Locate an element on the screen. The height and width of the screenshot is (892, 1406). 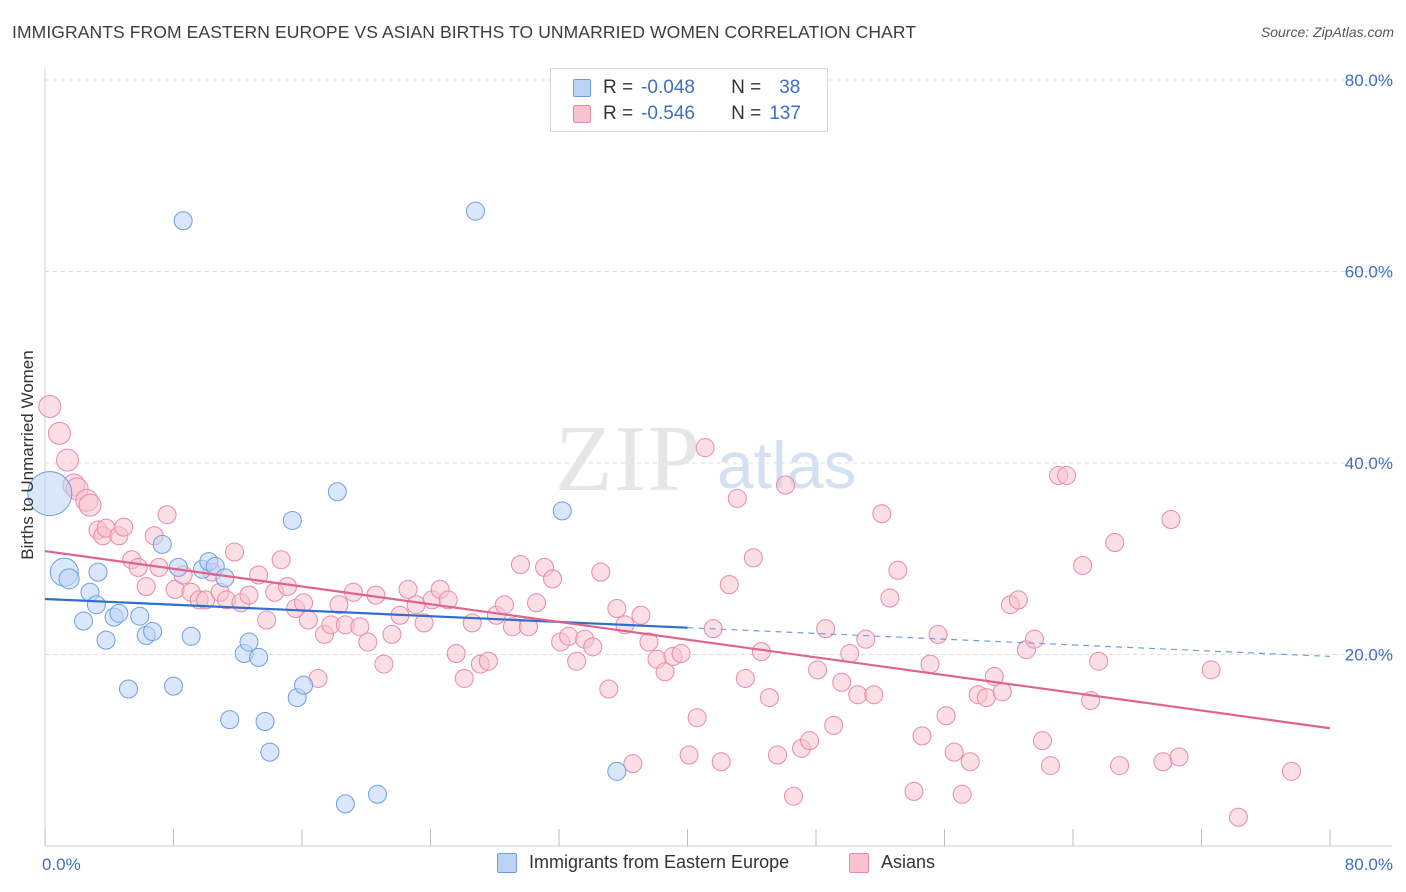
legend-swatch-blue is located at coordinates (582, 88).